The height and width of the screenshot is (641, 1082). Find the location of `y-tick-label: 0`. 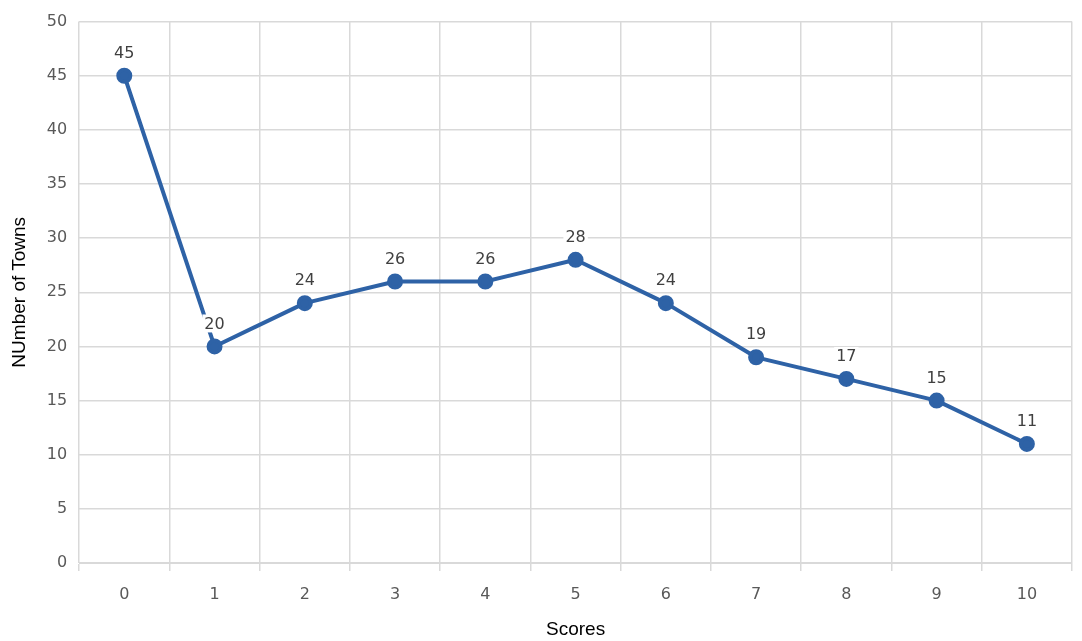

y-tick-label: 0 is located at coordinates (62, 562).